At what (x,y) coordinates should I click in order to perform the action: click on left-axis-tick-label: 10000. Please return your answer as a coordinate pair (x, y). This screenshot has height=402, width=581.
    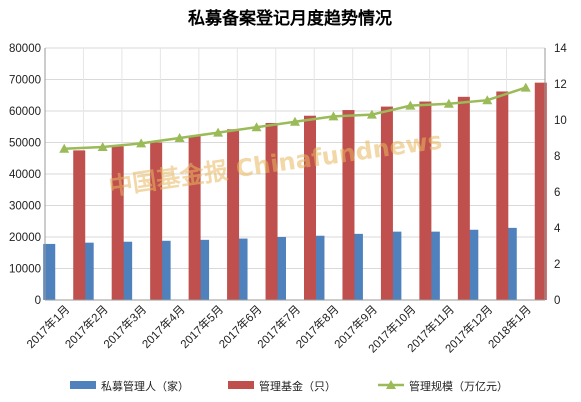
    Looking at the image, I should click on (25, 270).